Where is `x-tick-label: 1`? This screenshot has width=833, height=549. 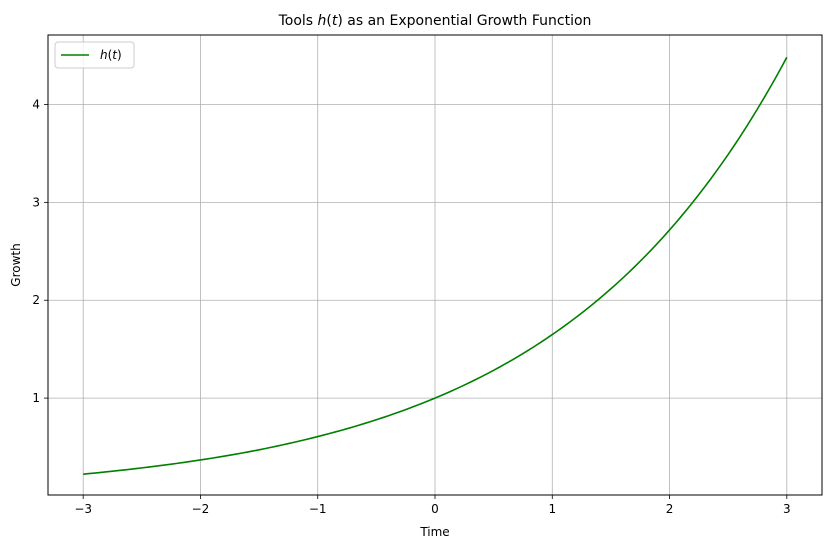
x-tick-label: 1 is located at coordinates (552, 509).